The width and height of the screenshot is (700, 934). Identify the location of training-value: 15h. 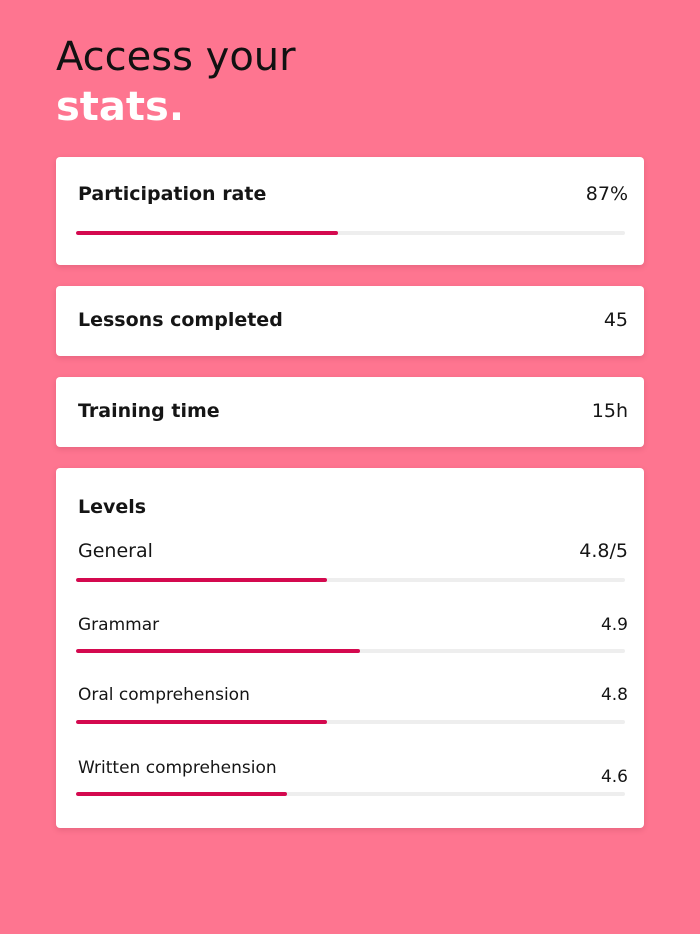
(609, 411).